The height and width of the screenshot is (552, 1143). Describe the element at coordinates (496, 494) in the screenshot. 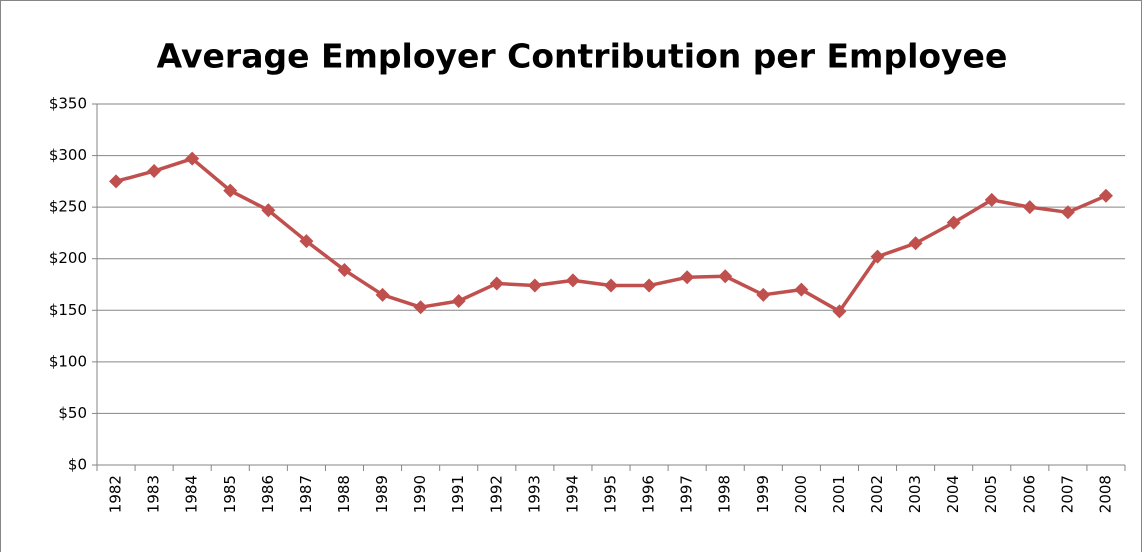

I see `x-tick-label: 1992` at that location.